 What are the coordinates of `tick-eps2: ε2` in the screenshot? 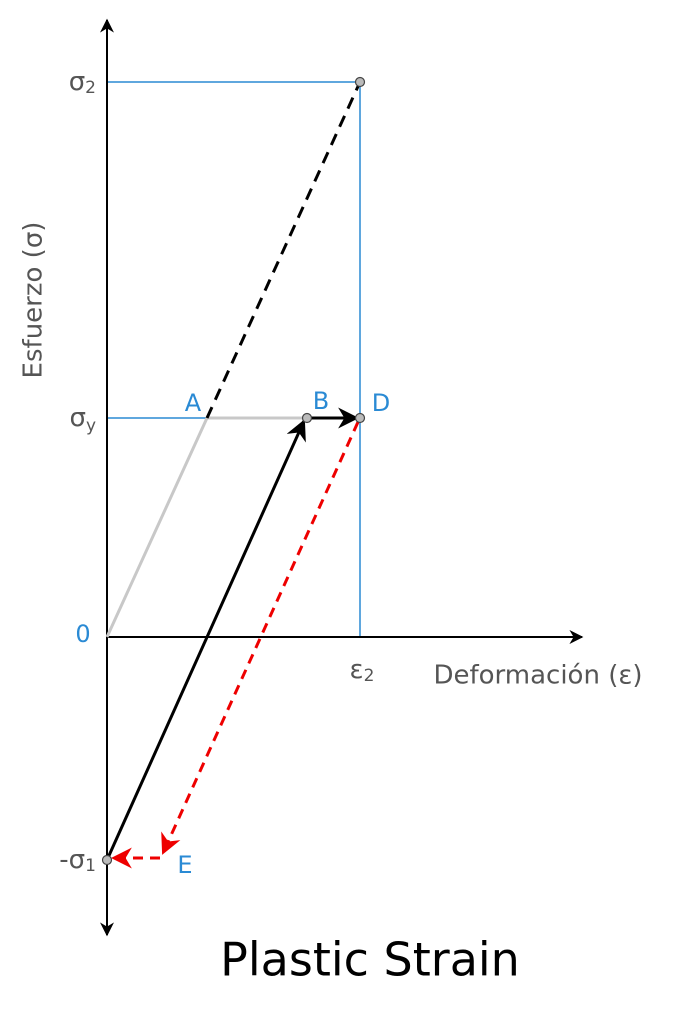 It's located at (362, 671).